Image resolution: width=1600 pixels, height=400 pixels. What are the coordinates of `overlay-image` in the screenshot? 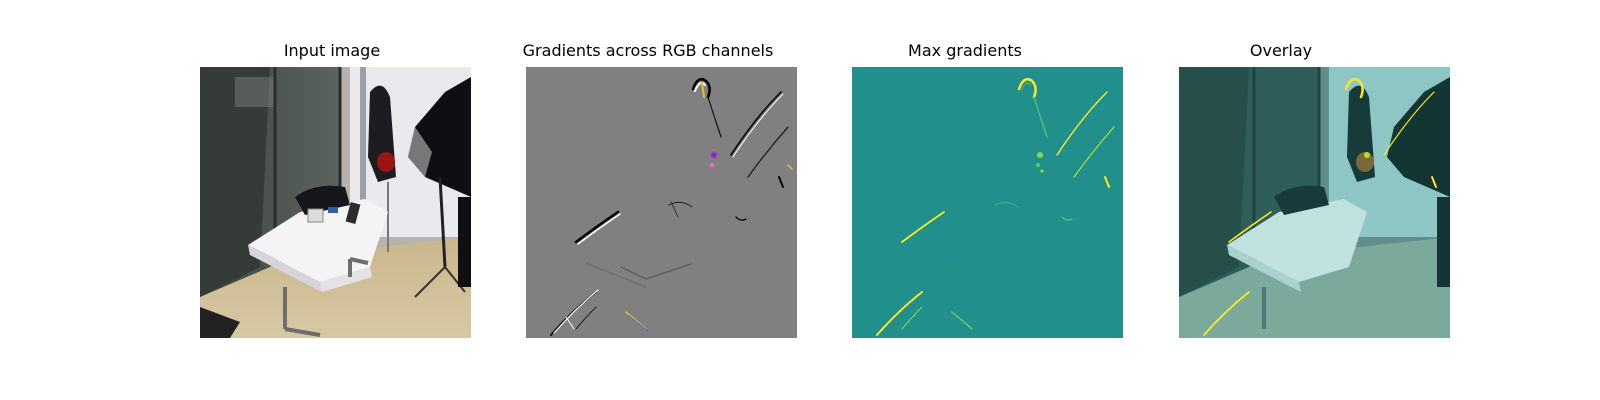 It's located at (1314, 202).